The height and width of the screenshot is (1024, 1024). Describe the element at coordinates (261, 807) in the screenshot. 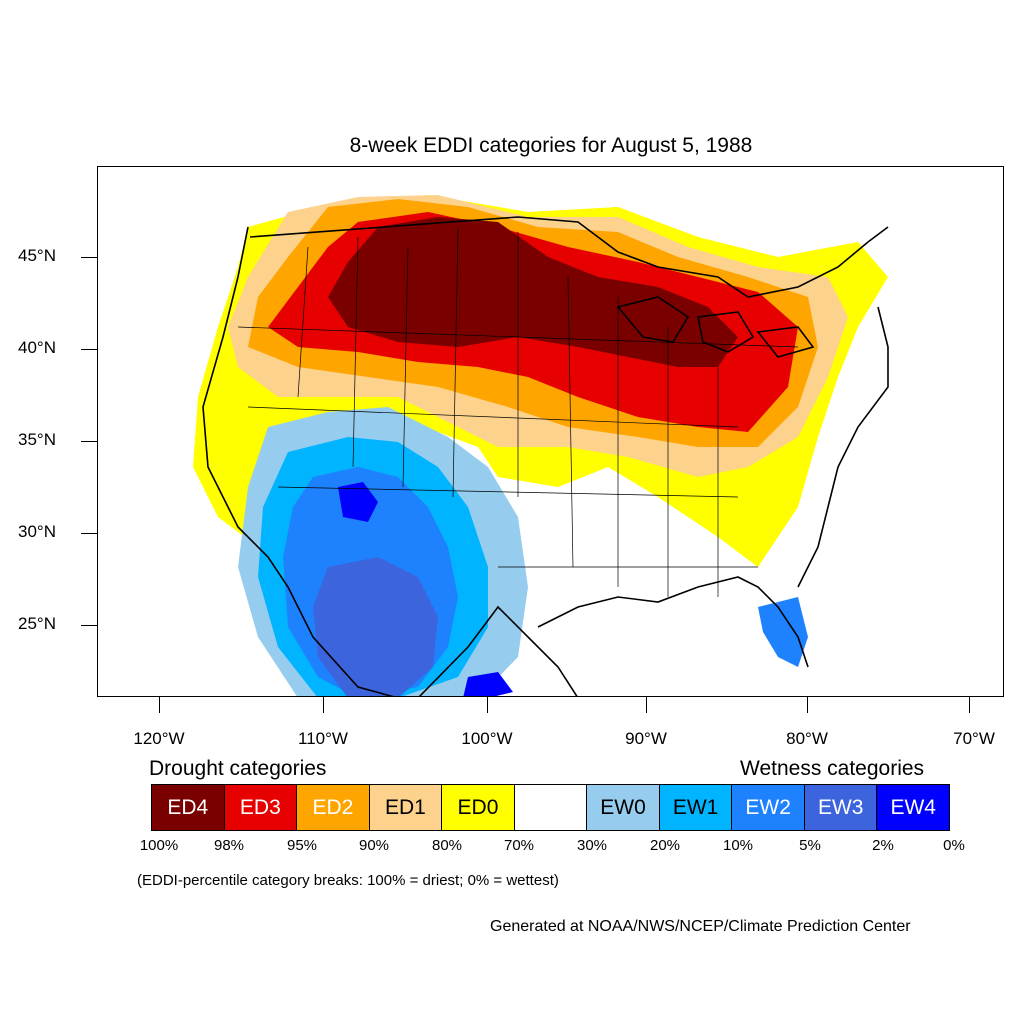

I see `legend-ed3: ED3` at that location.